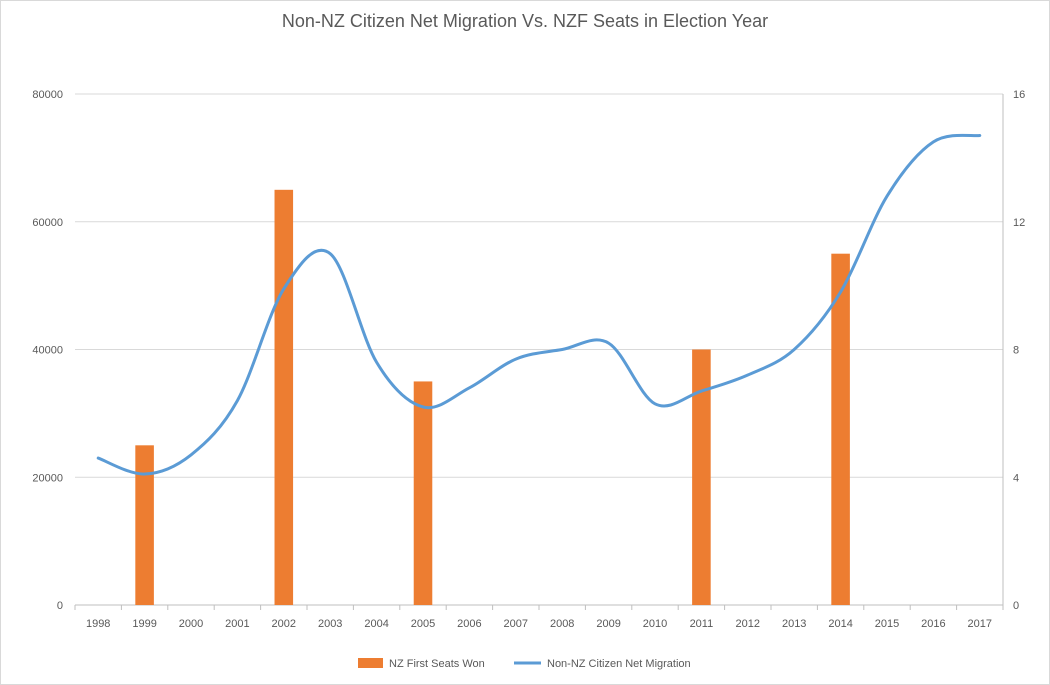  Describe the element at coordinates (655, 624) in the screenshot. I see `x-tick-label: 2010` at that location.